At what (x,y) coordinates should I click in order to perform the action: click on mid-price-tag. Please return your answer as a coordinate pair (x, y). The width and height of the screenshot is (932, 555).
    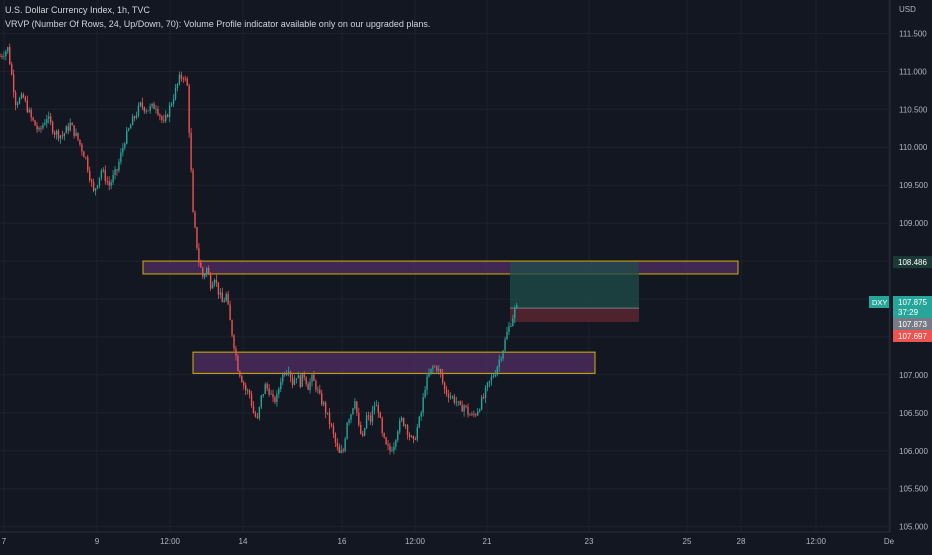
    Looking at the image, I should click on (912, 324).